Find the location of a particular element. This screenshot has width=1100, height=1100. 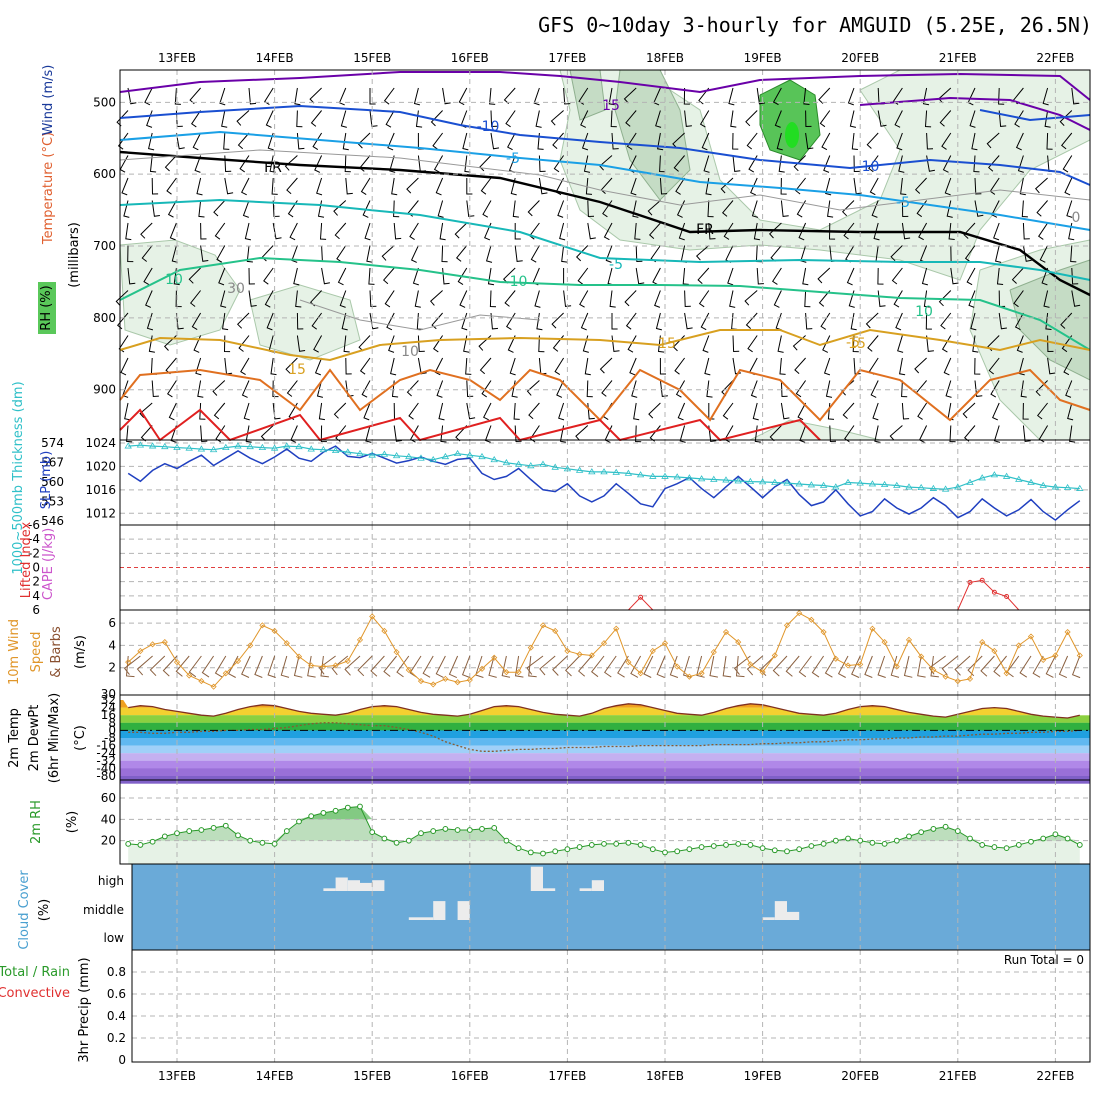

cloud-bar-high is located at coordinates (597, 885).